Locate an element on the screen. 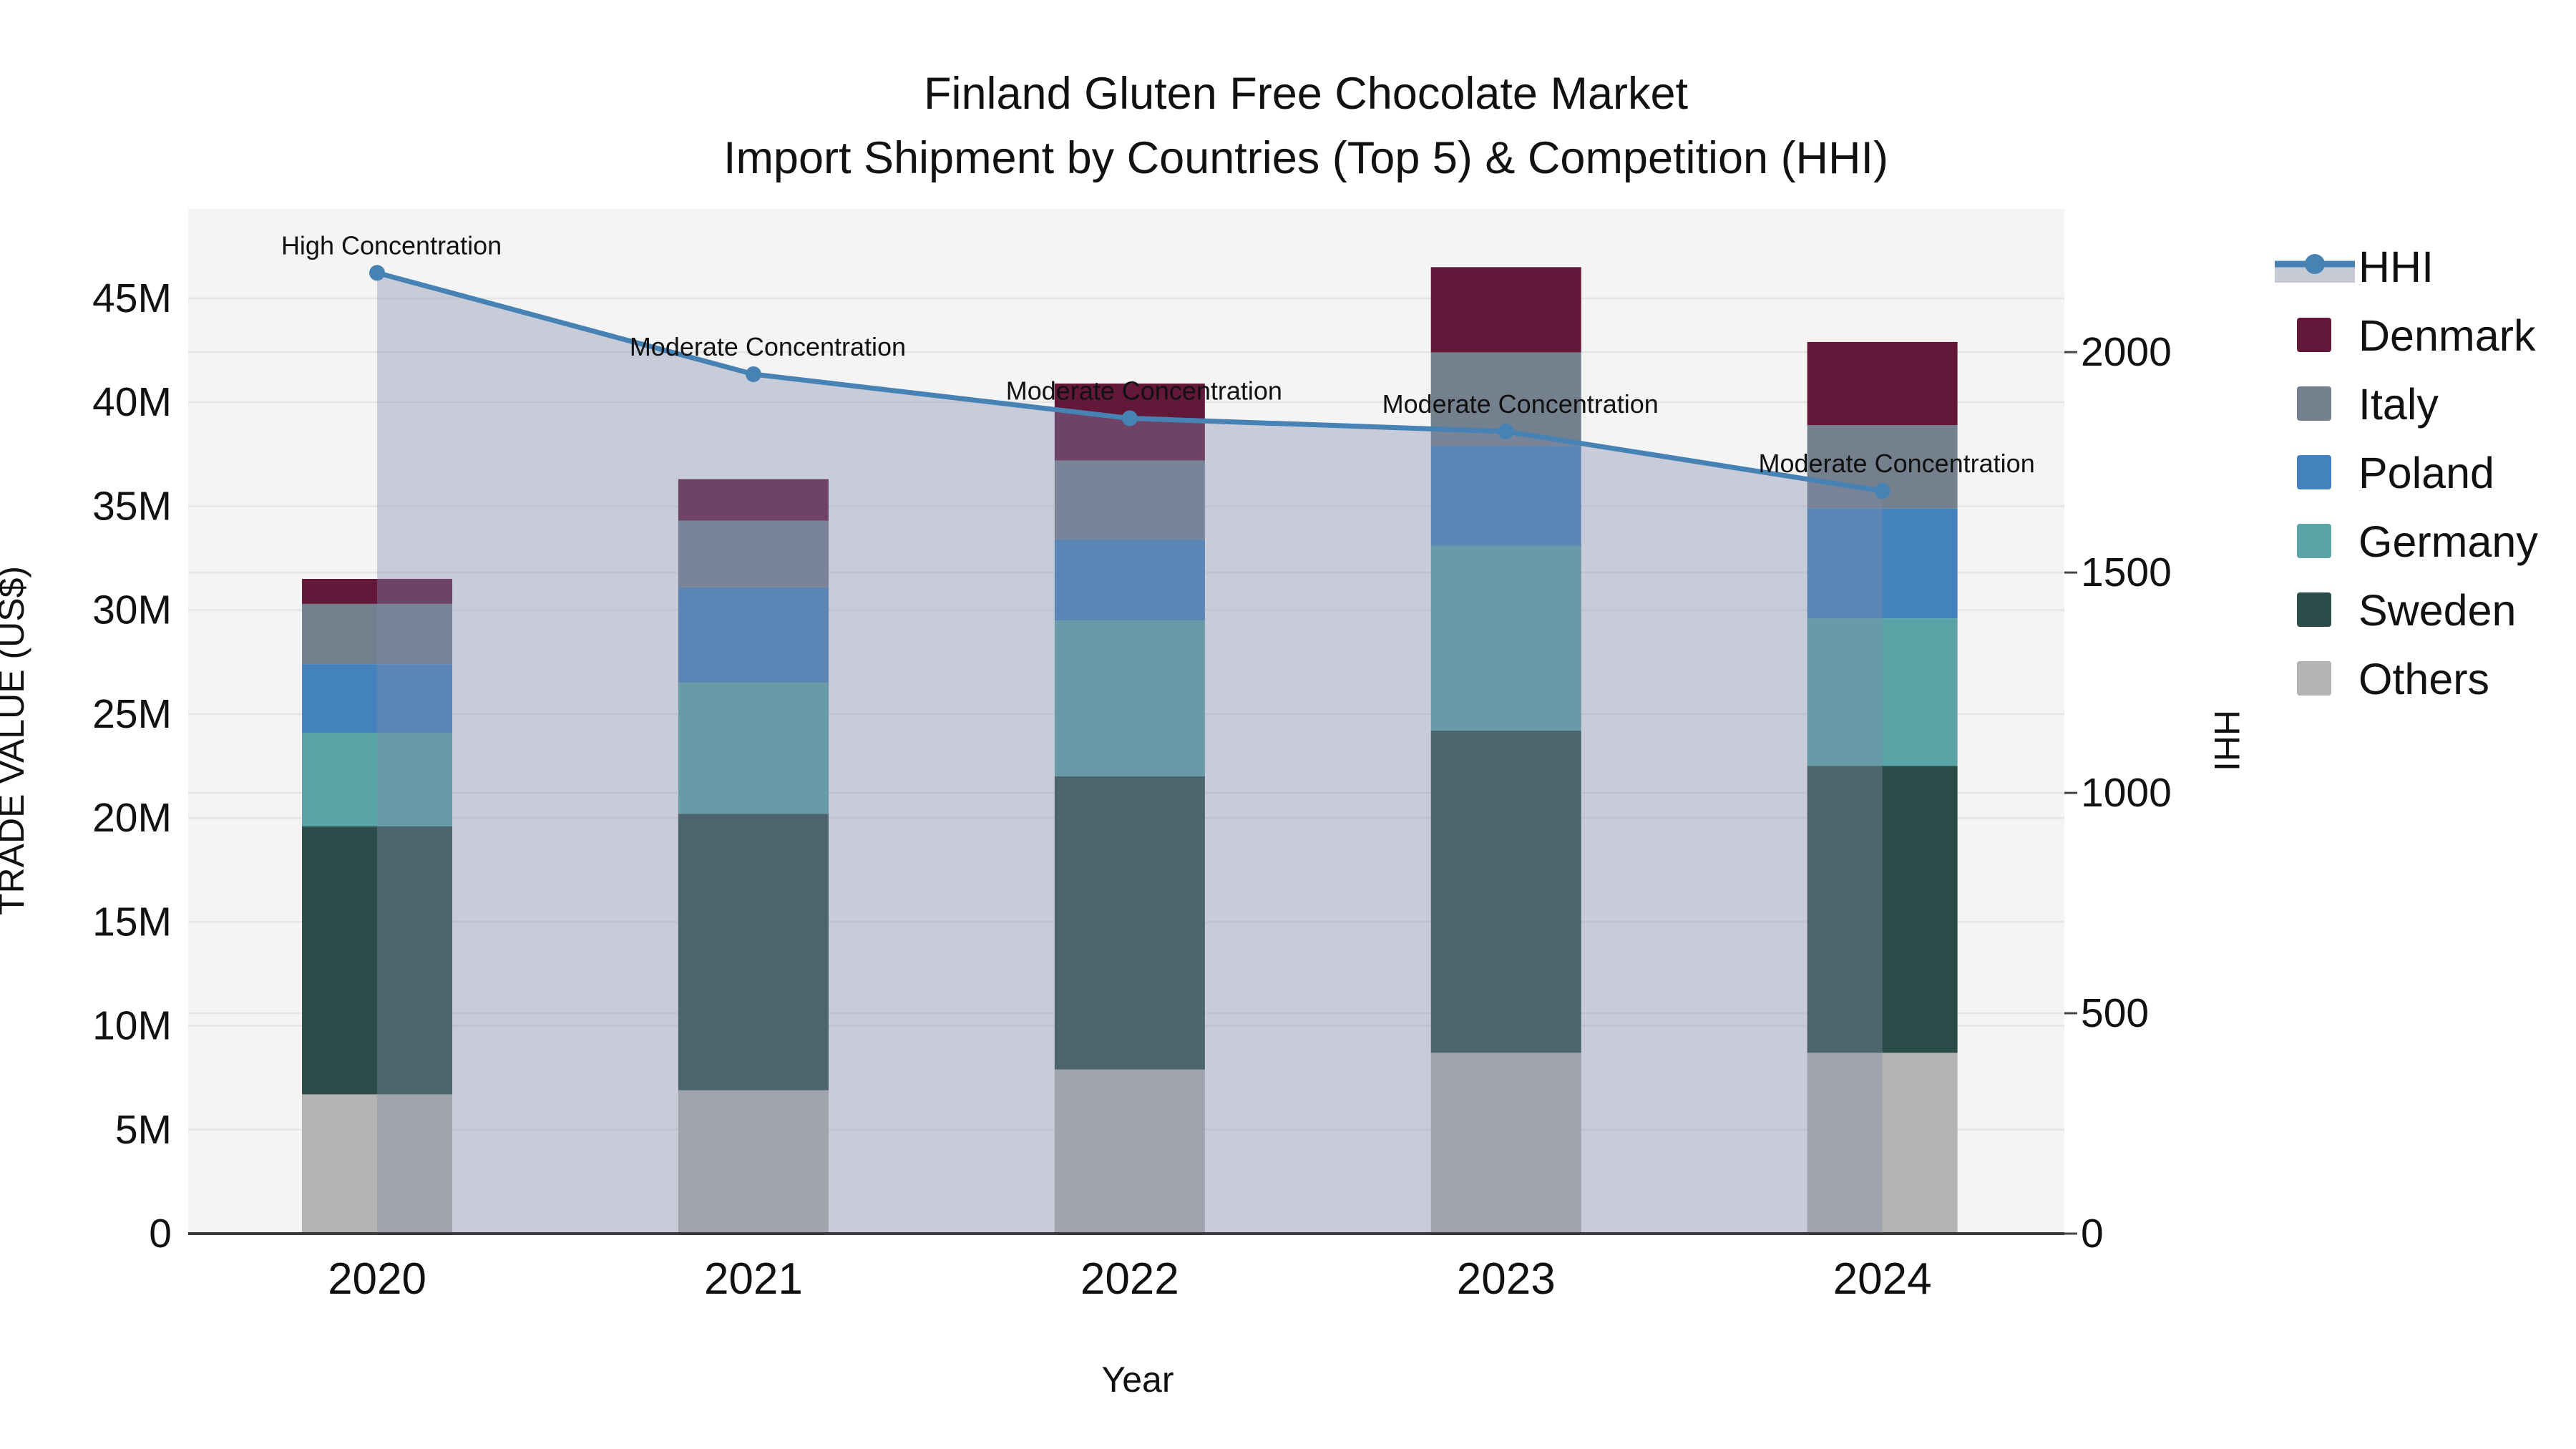  legend-label-denmark: Denmark is located at coordinates (2447, 335).